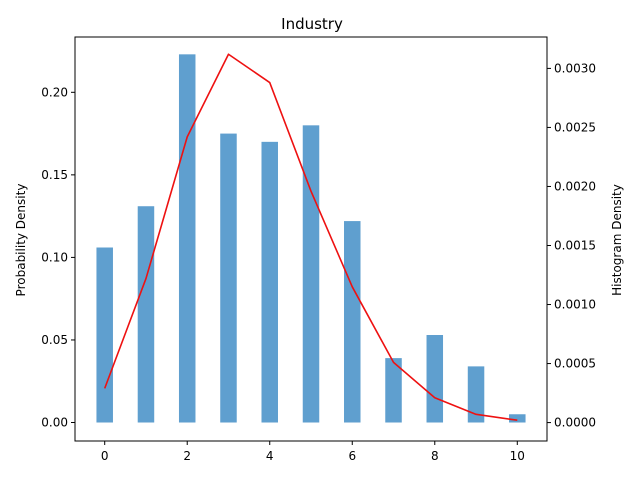 Image resolution: width=640 pixels, height=480 pixels. Describe the element at coordinates (352, 456) in the screenshot. I see `x-tick-label: 6` at that location.